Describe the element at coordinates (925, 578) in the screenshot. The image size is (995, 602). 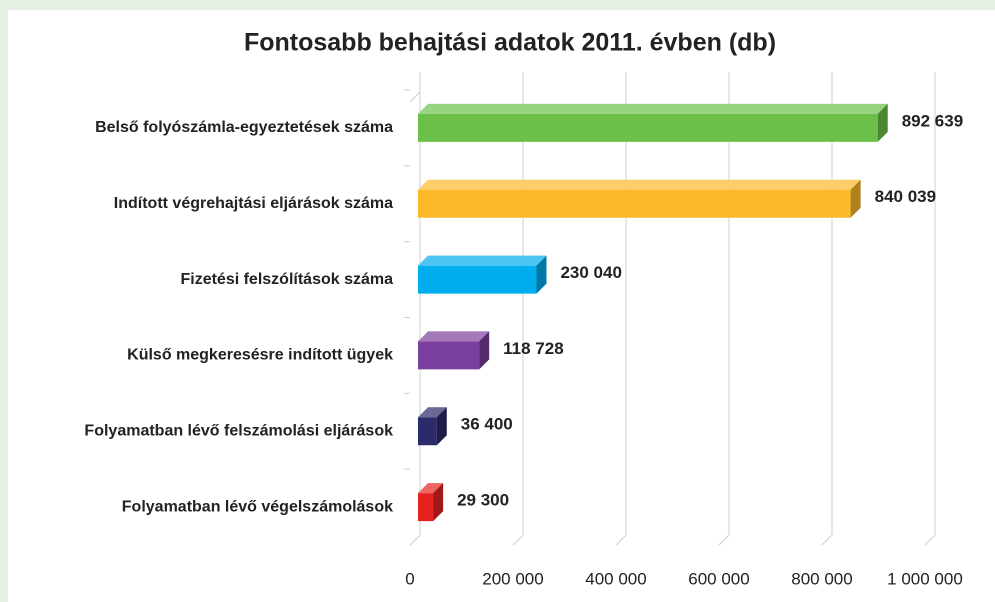
I see `x-tick-label: 1 000 000` at that location.